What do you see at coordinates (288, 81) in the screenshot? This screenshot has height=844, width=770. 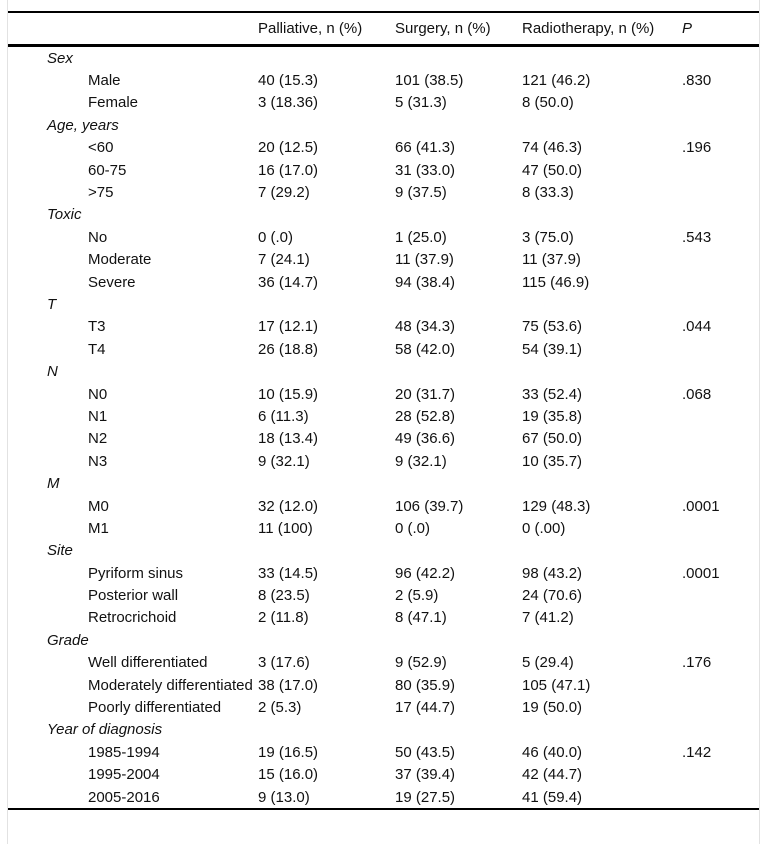 I see `palliative-cell: 40 (15.3)` at bounding box center [288, 81].